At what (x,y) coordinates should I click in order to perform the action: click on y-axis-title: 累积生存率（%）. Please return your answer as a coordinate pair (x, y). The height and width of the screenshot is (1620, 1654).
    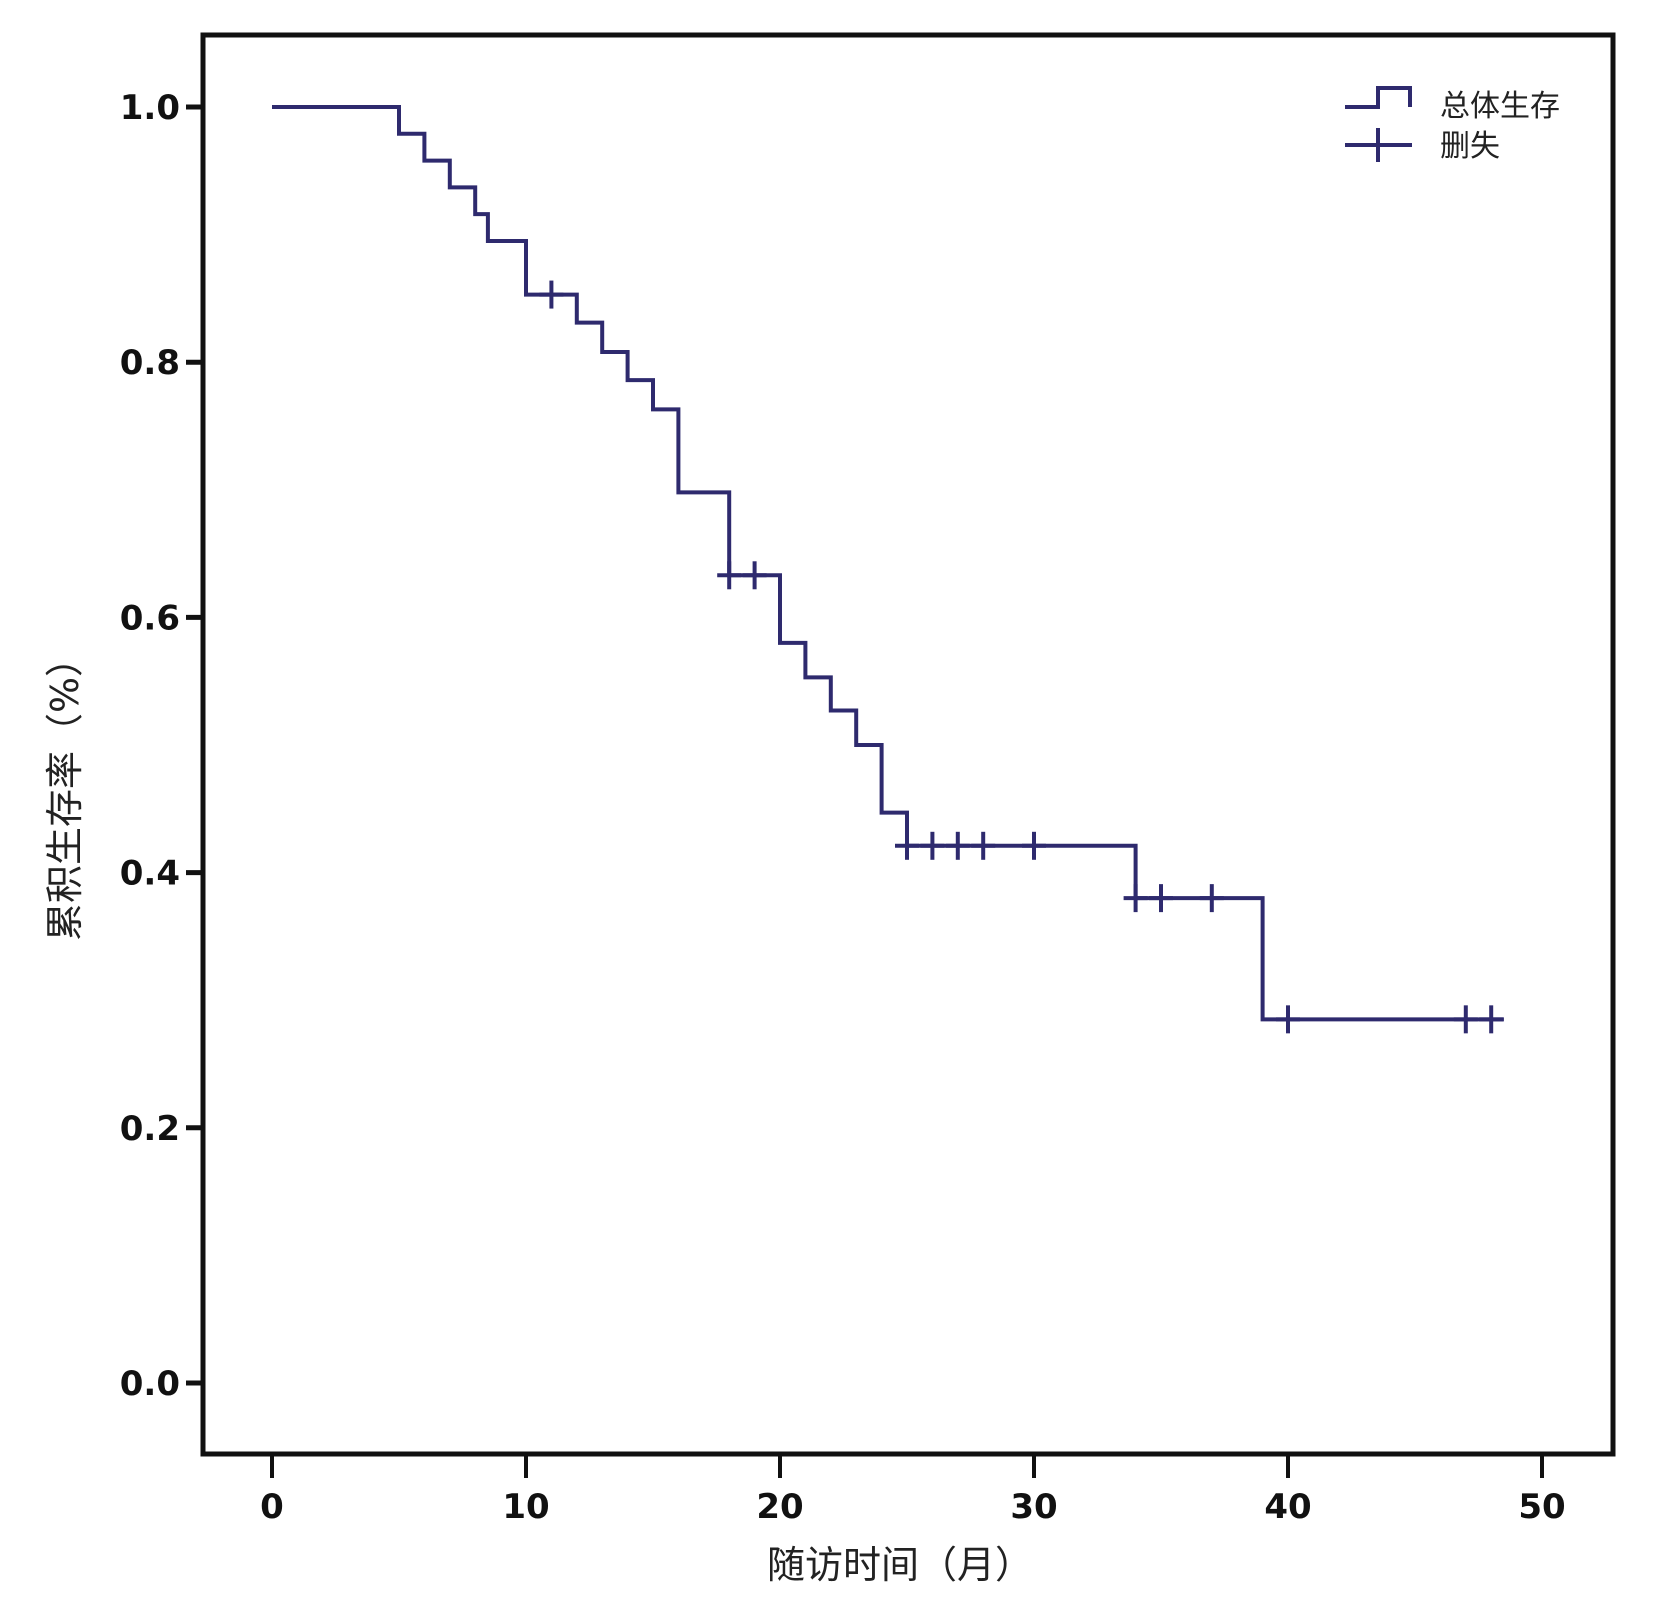
    Looking at the image, I should click on (65, 790).